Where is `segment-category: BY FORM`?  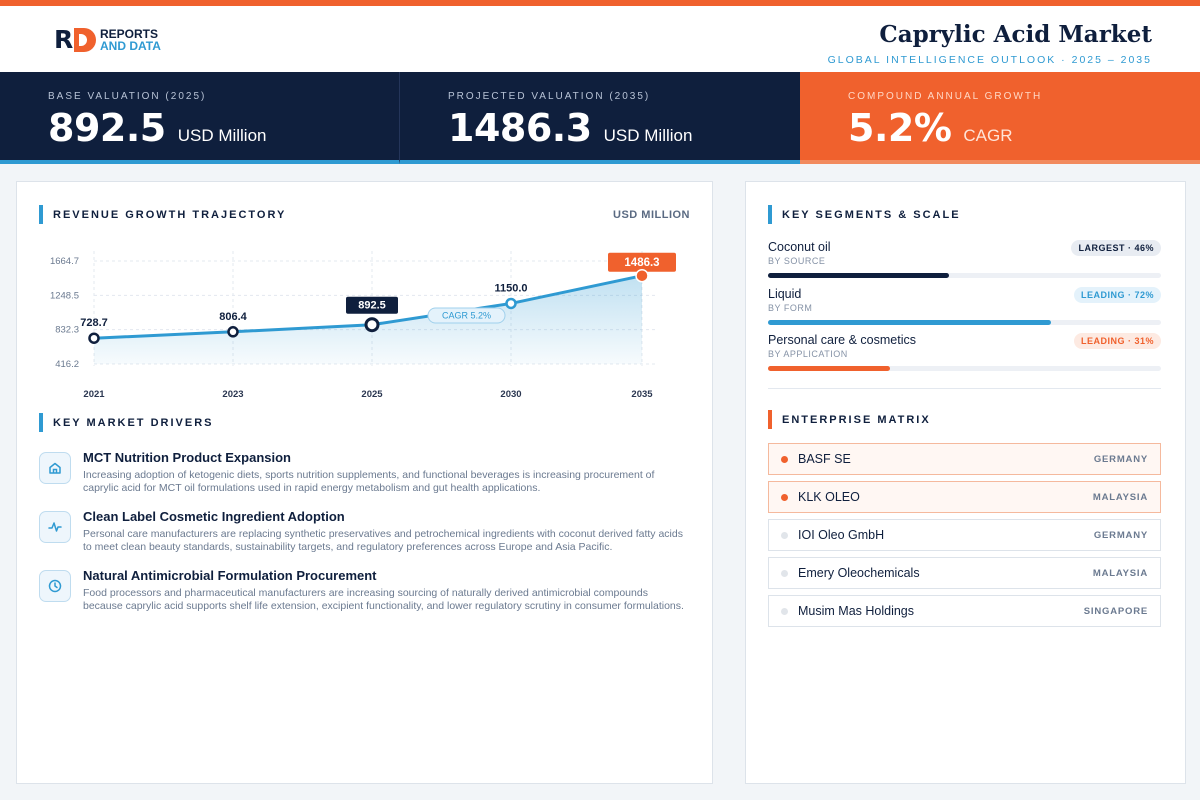 segment-category: BY FORM is located at coordinates (790, 308).